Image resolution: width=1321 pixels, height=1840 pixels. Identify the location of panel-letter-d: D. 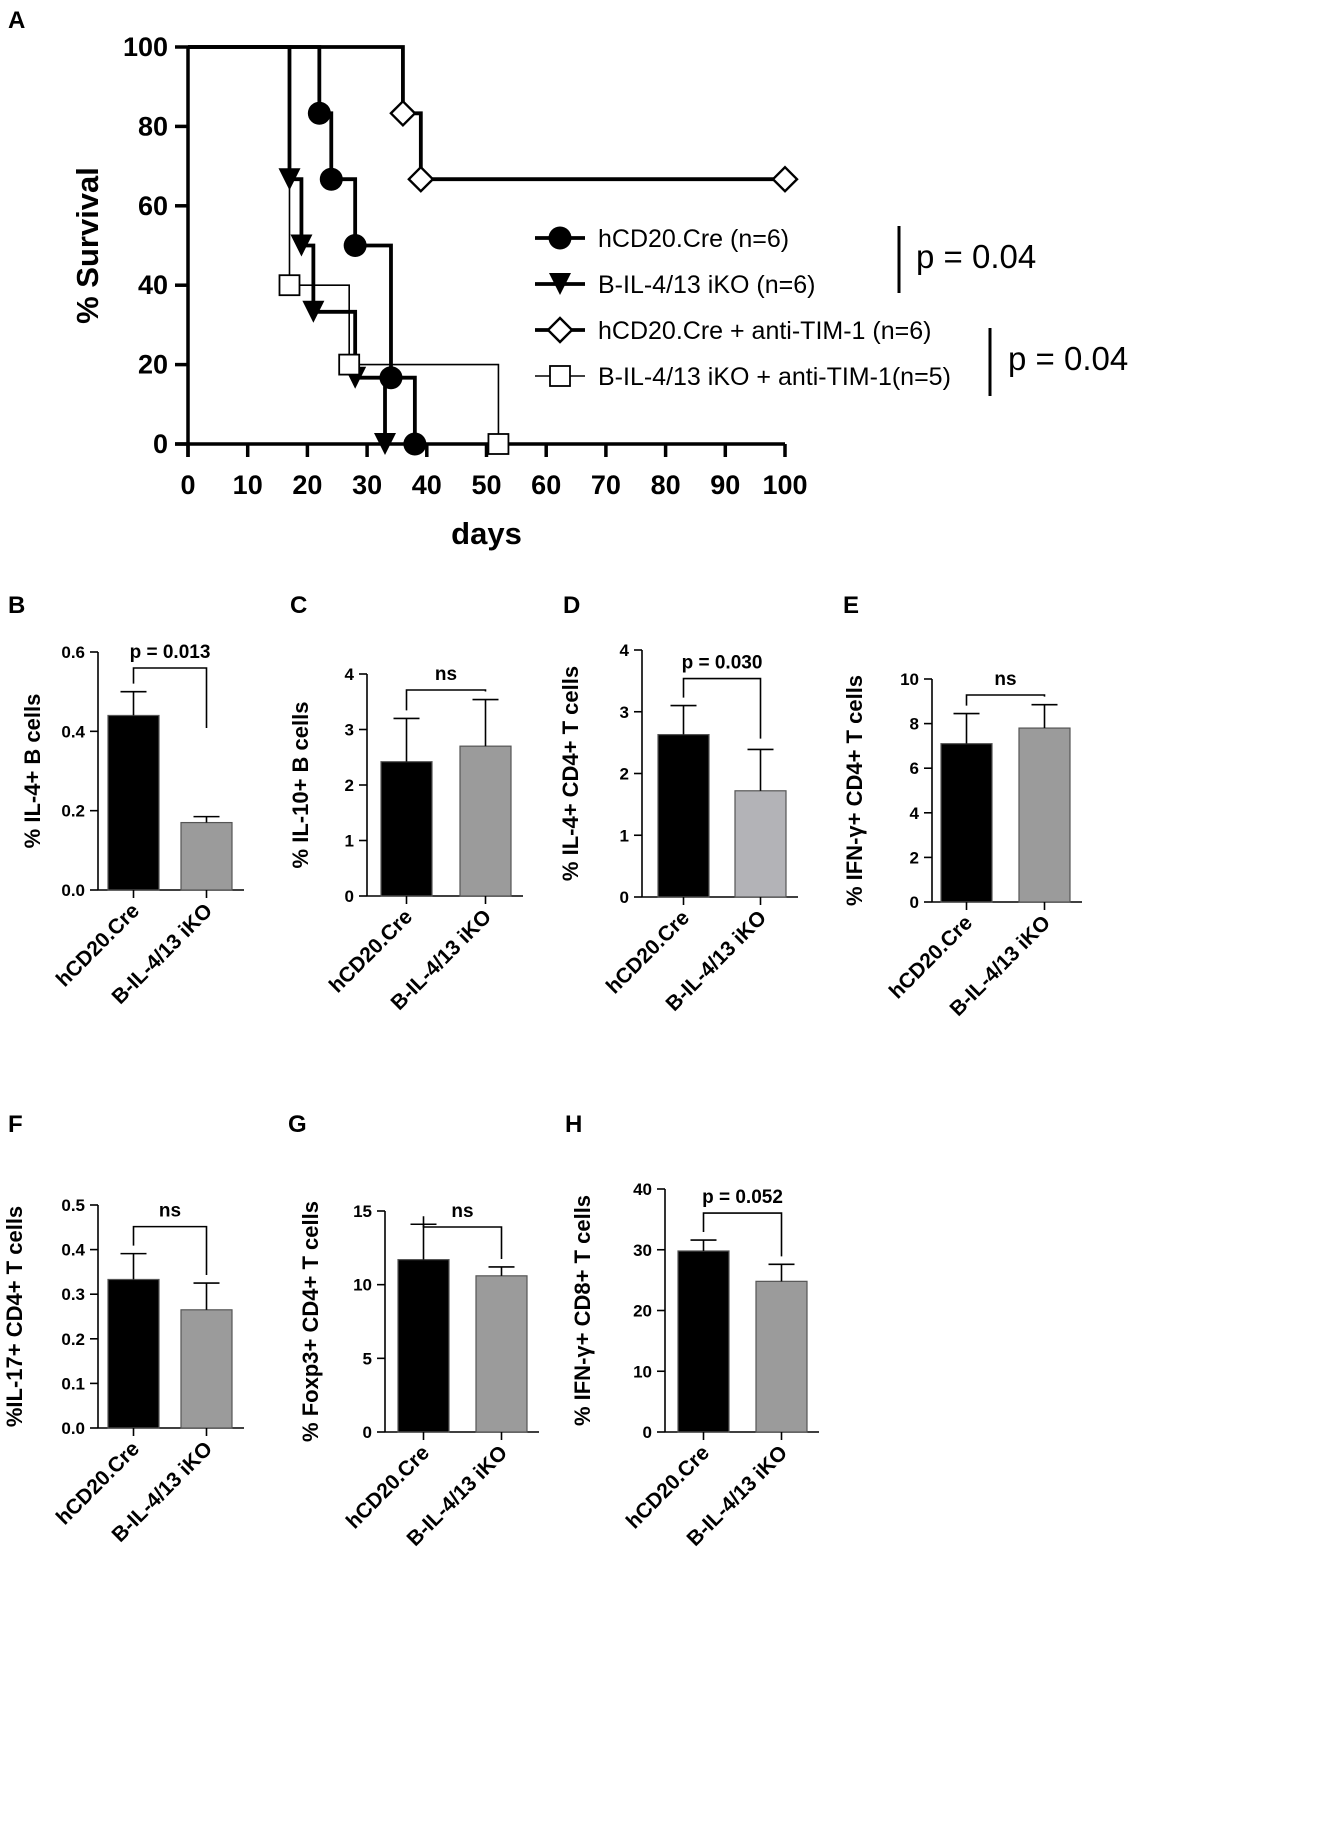
(571, 605).